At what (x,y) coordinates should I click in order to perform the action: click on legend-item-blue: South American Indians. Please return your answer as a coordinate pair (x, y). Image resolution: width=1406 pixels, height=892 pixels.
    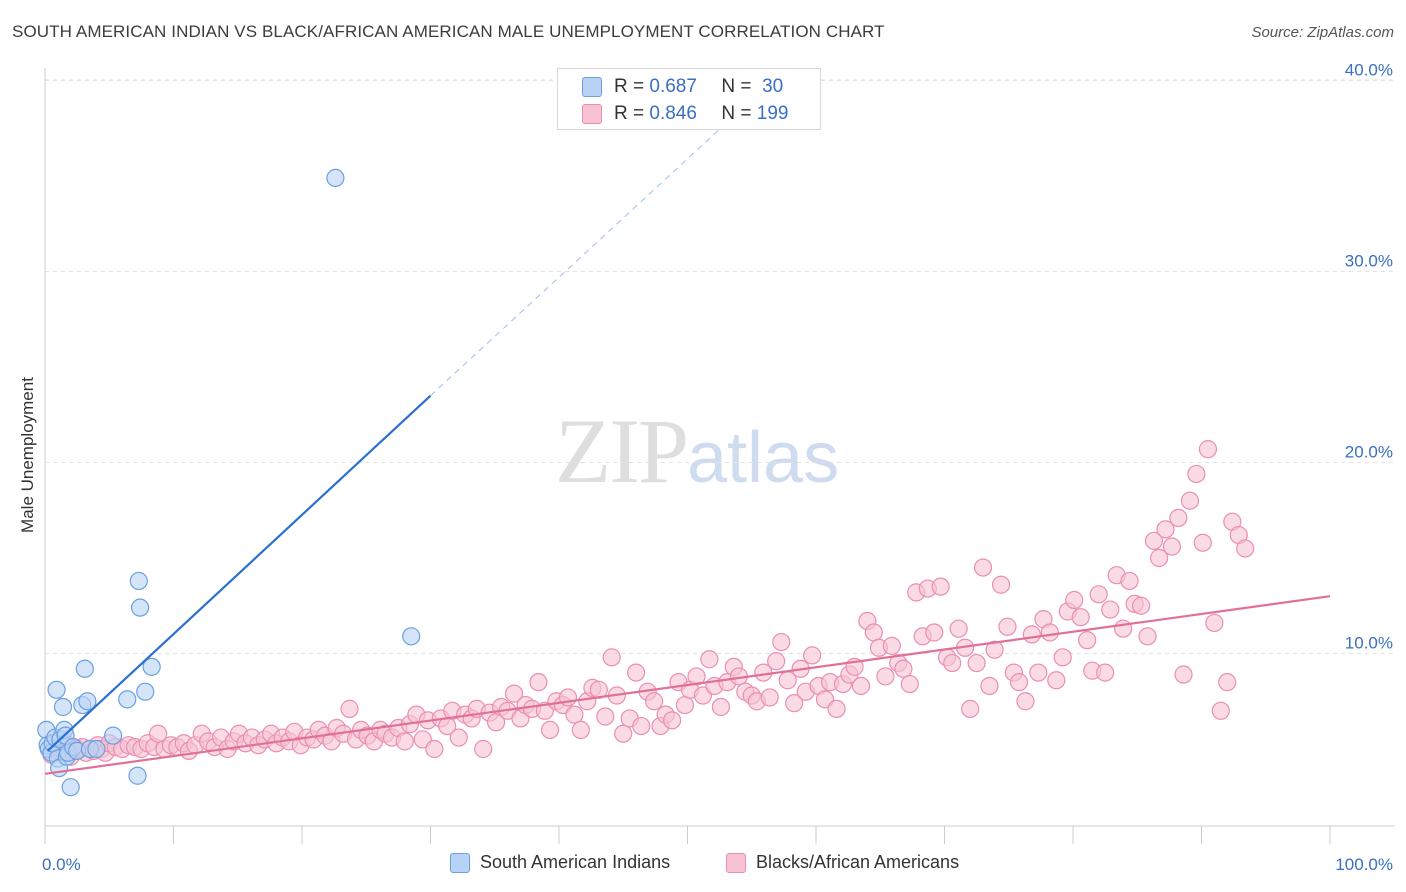
    Looking at the image, I should click on (560, 862).